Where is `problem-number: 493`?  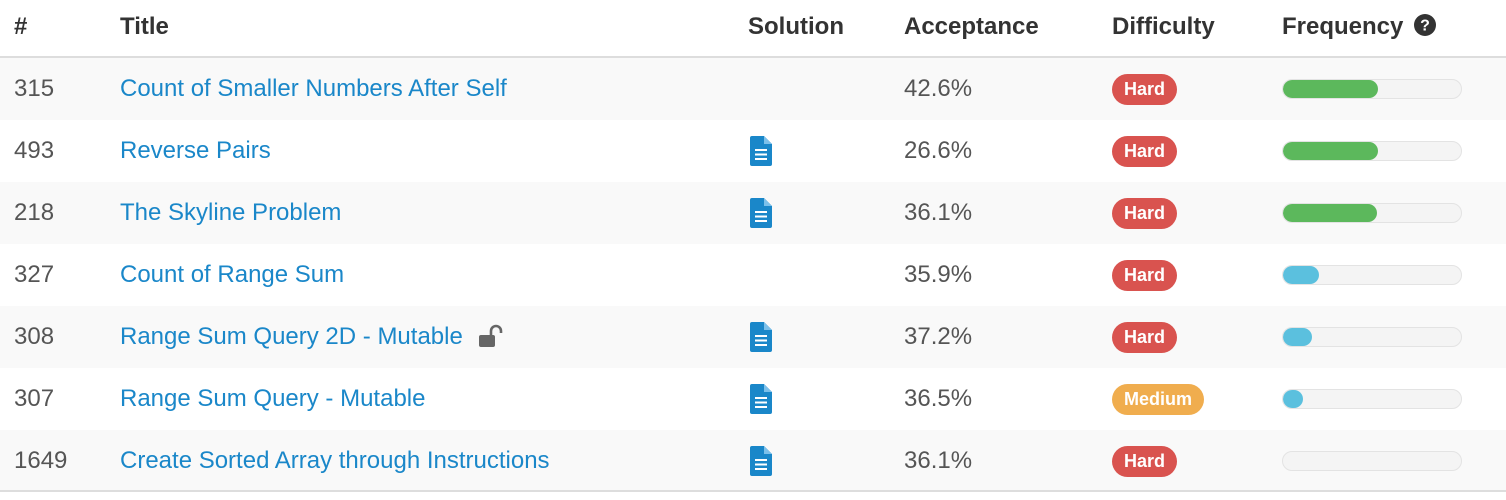 problem-number: 493 is located at coordinates (34, 150).